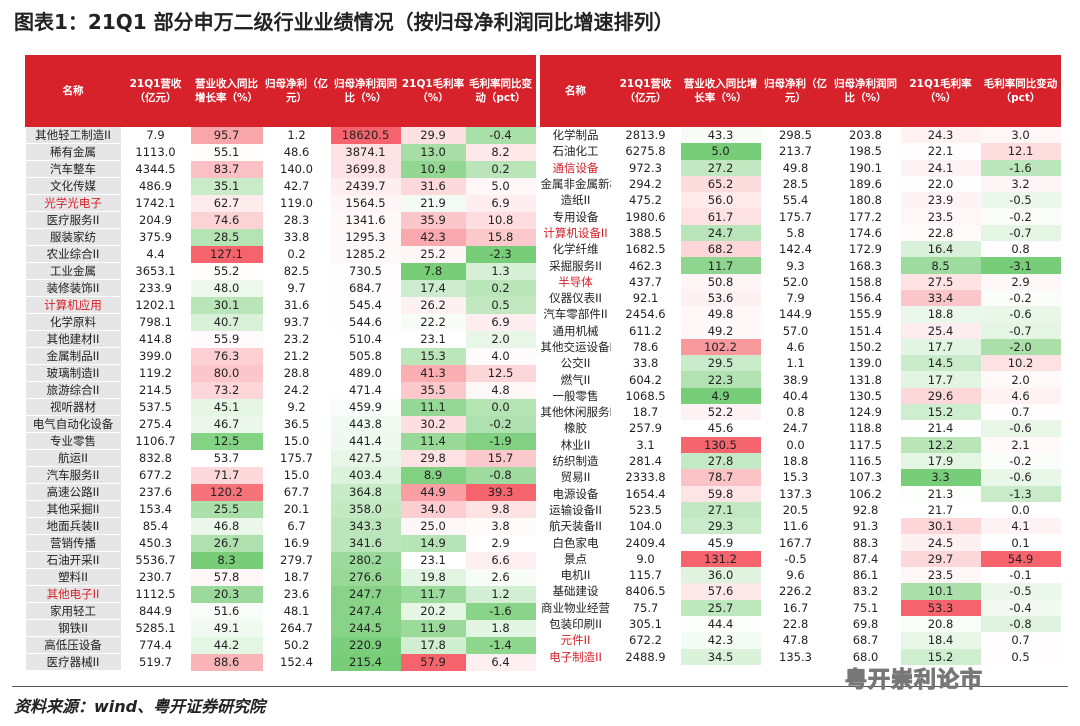 This screenshot has width=1080, height=726. What do you see at coordinates (795, 444) in the screenshot?
I see `data-cell: 0.0` at bounding box center [795, 444].